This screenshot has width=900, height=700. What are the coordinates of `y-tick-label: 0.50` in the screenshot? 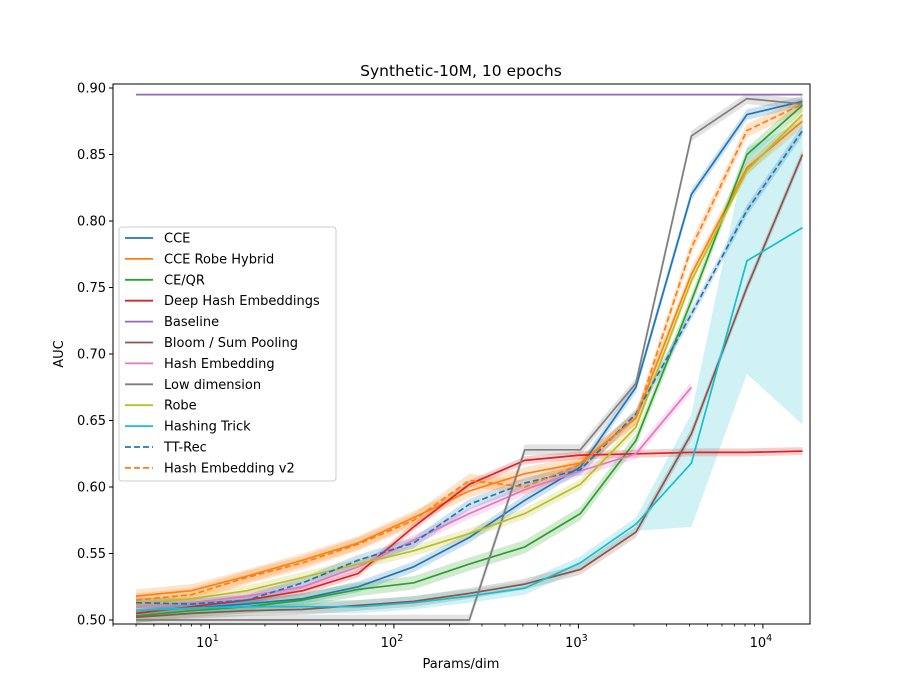 It's located at (91, 621).